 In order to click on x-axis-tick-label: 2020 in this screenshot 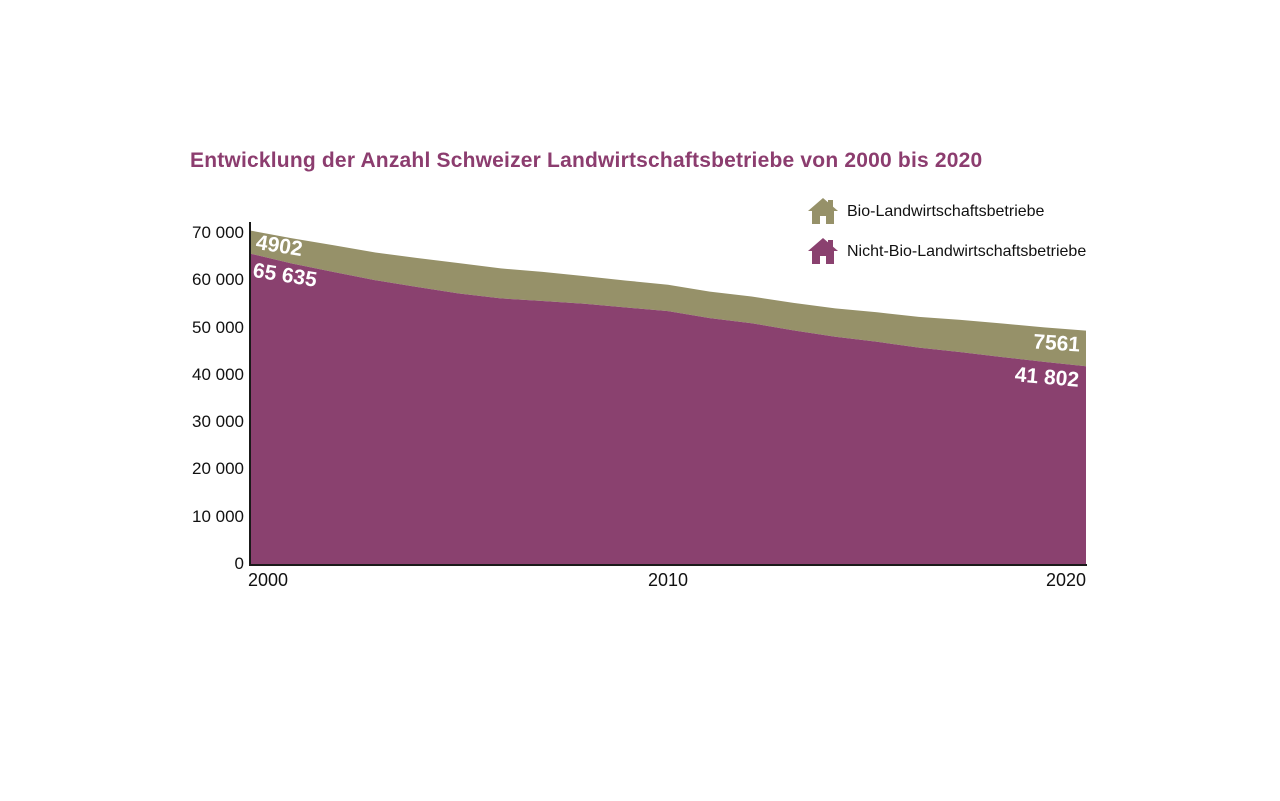, I will do `click(1065, 580)`.